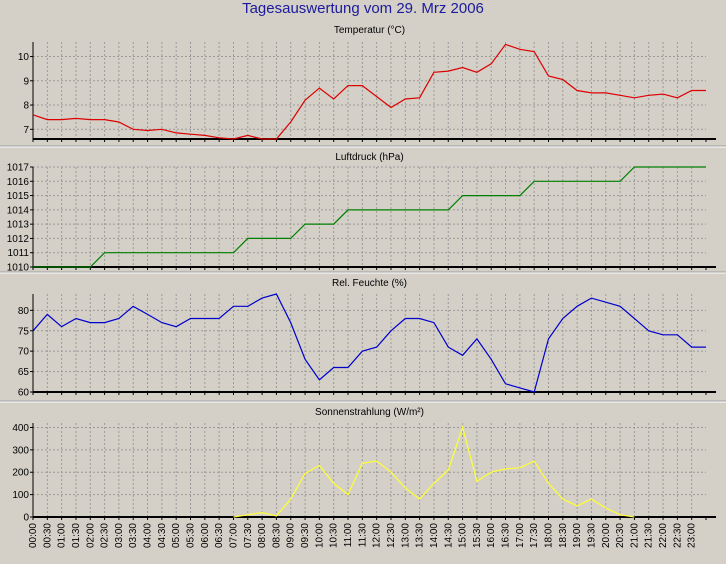 The height and width of the screenshot is (564, 726). What do you see at coordinates (33, 535) in the screenshot?
I see `x-tick-label: 00:00` at bounding box center [33, 535].